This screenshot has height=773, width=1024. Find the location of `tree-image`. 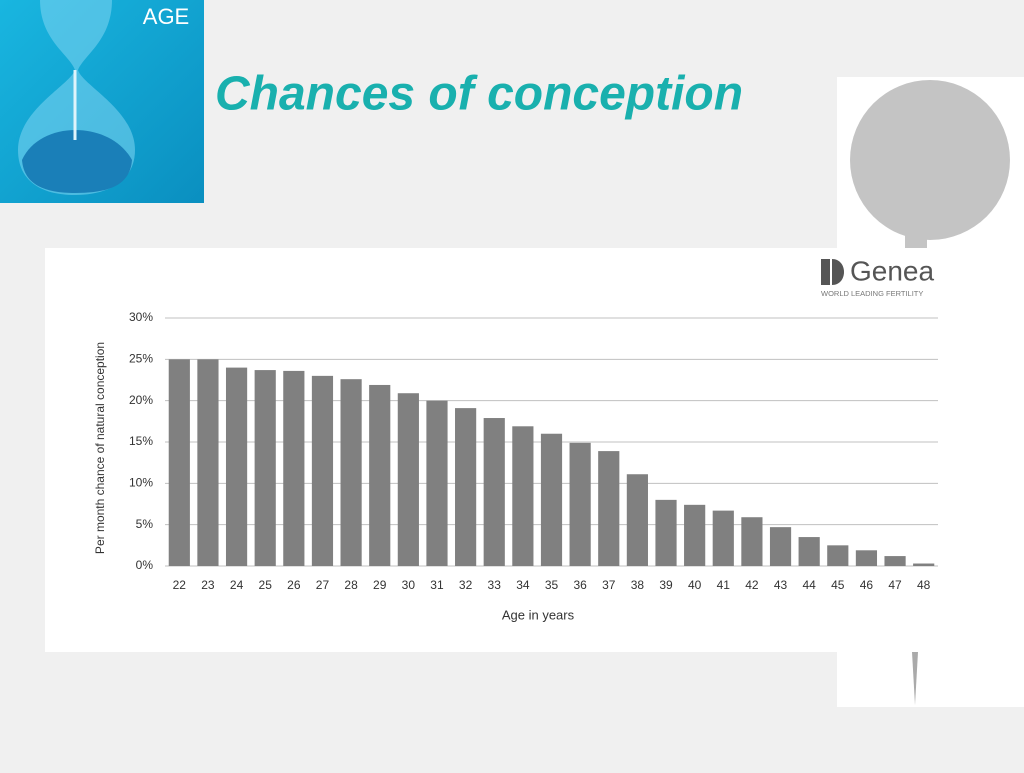

tree-image is located at coordinates (930, 392).